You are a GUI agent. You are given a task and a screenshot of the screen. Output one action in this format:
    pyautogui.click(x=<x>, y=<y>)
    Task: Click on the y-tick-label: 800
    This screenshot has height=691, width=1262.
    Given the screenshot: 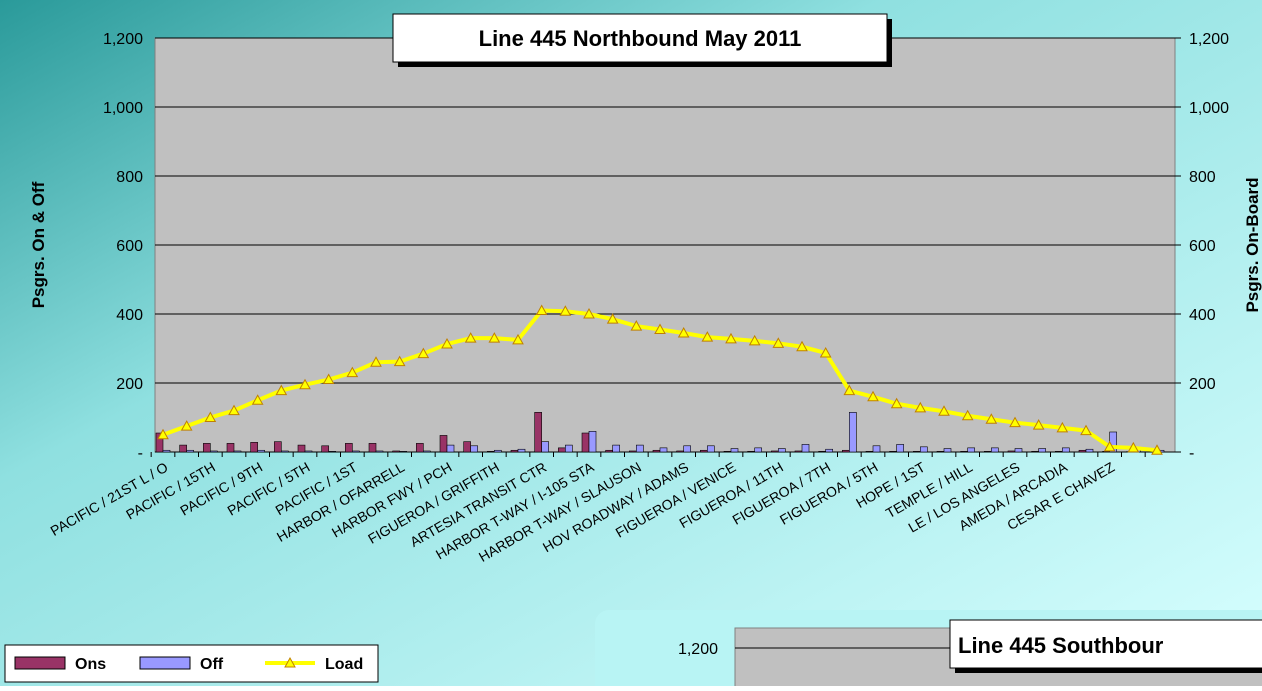 What is the action you would take?
    pyautogui.click(x=129, y=177)
    